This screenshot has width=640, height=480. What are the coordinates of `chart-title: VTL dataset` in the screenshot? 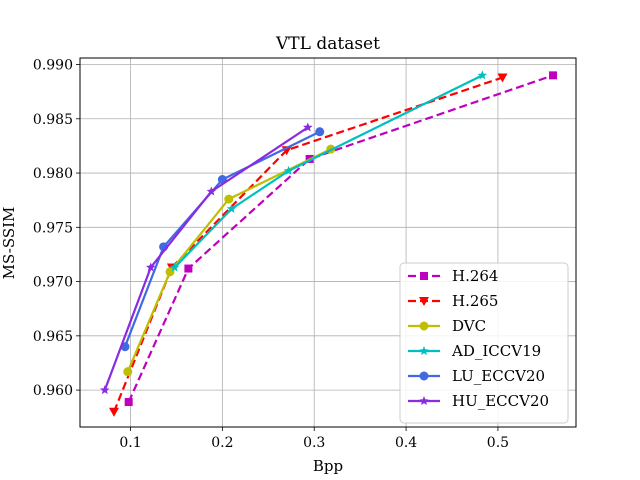 It's located at (327, 44).